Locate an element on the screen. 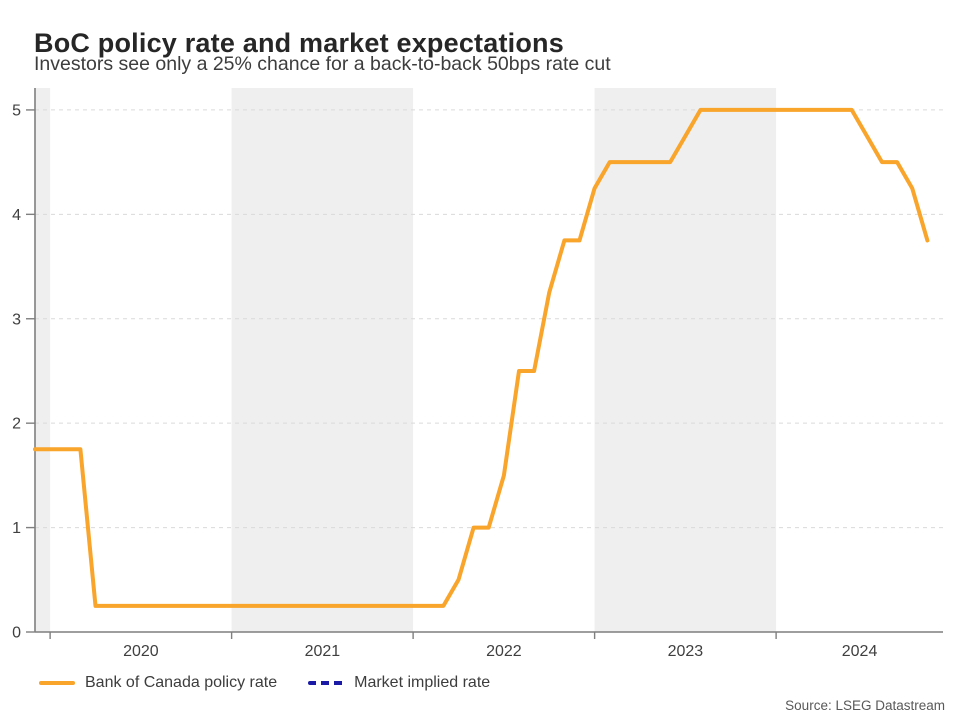  svg-text: 2022 is located at coordinates (504, 651).